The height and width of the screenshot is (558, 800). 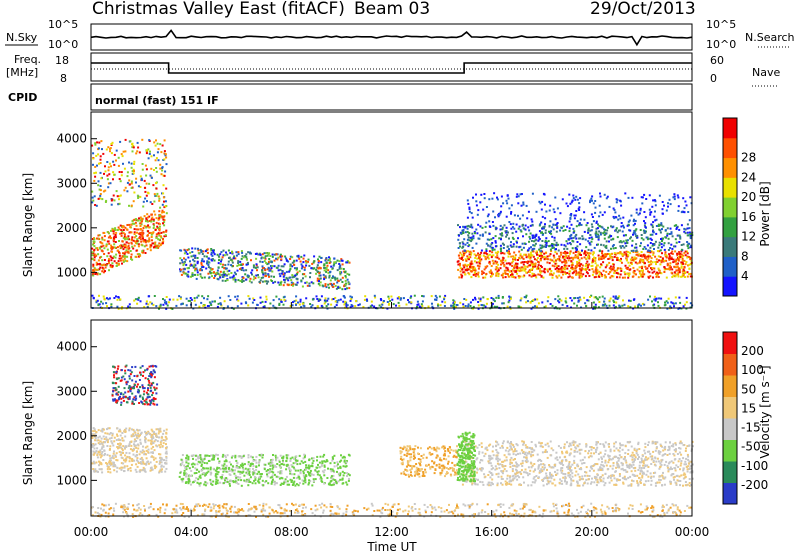 What do you see at coordinates (643, 9) in the screenshot?
I see `date-label: 29/Oct/2013` at bounding box center [643, 9].